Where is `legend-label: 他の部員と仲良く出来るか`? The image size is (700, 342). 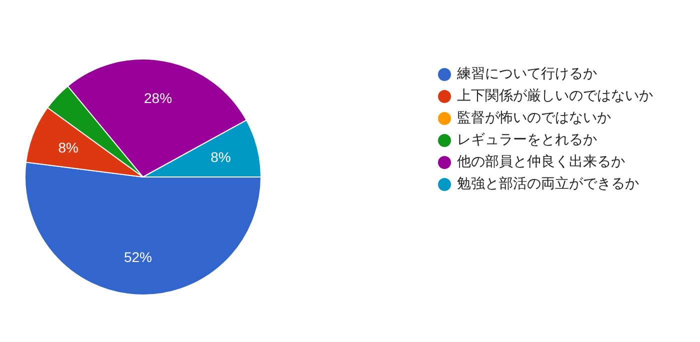
legend-label: 他の部員と仲良く出来るか is located at coordinates (541, 162).